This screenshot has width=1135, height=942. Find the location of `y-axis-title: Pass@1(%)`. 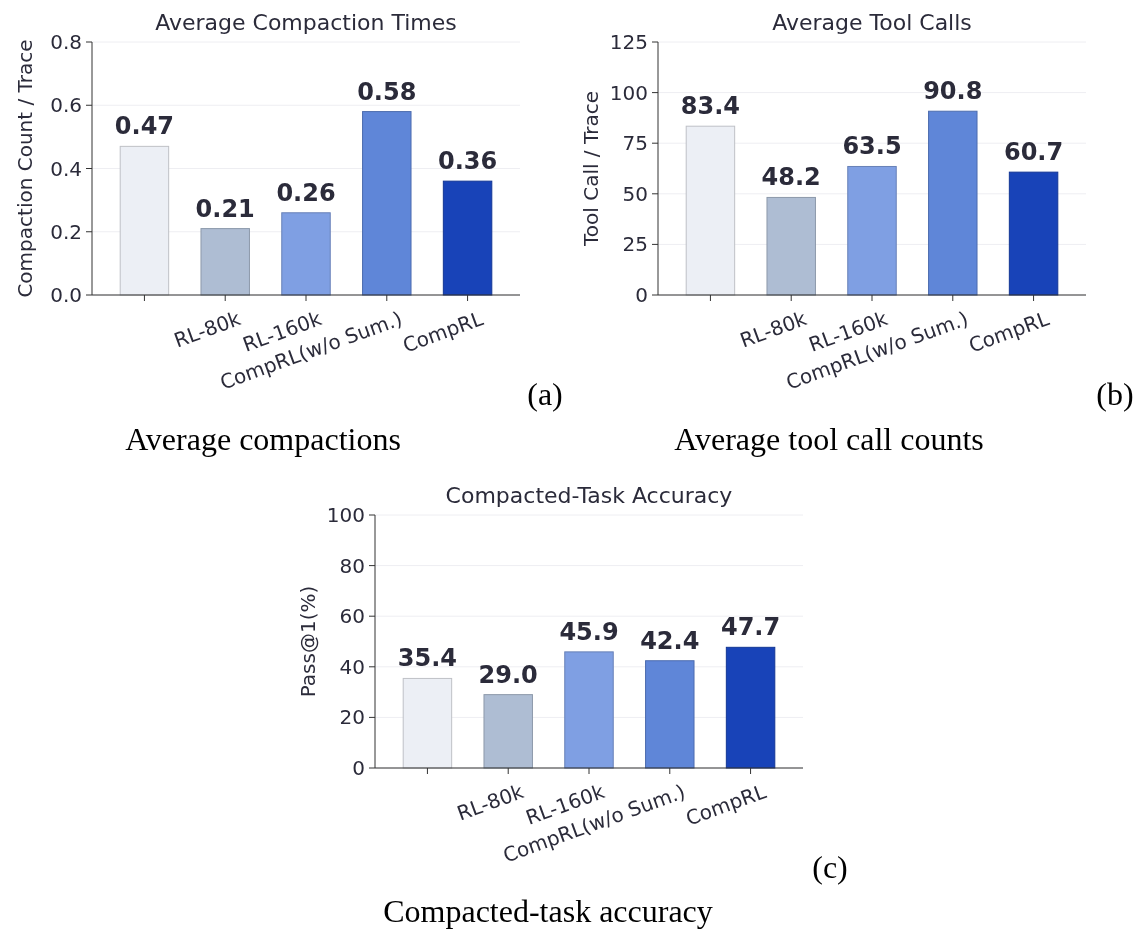

y-axis-title: Pass@1(%) is located at coordinates (308, 641).